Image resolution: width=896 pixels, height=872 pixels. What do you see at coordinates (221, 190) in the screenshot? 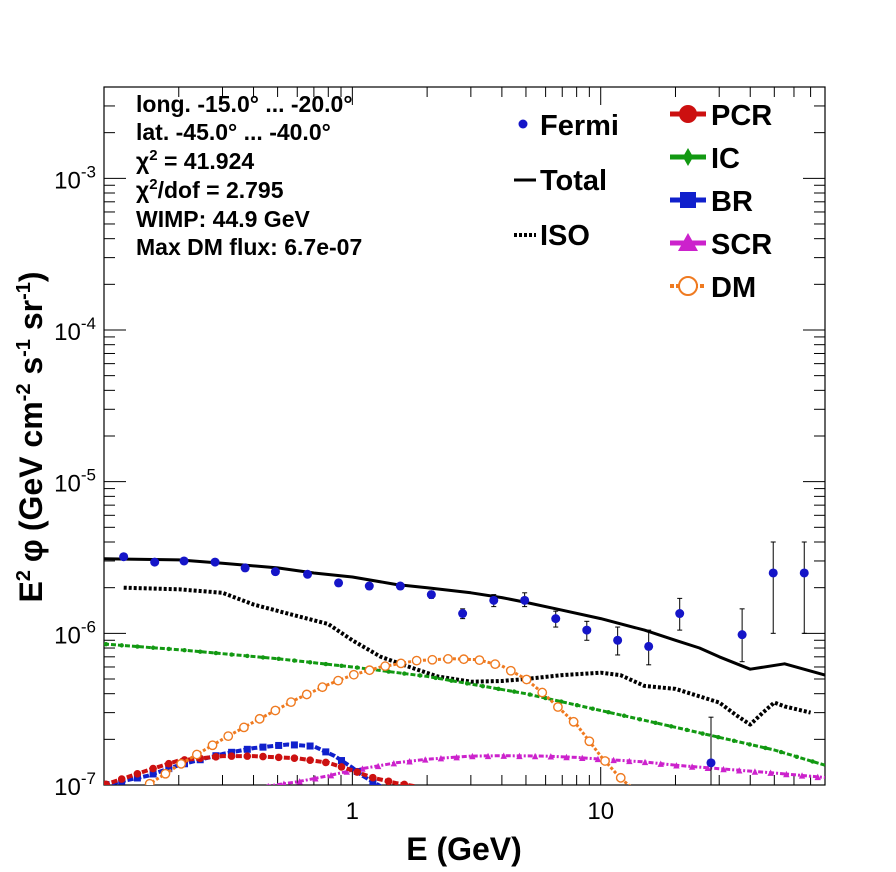
I see `chi2dof-value: /dof = 2.795` at bounding box center [221, 190].